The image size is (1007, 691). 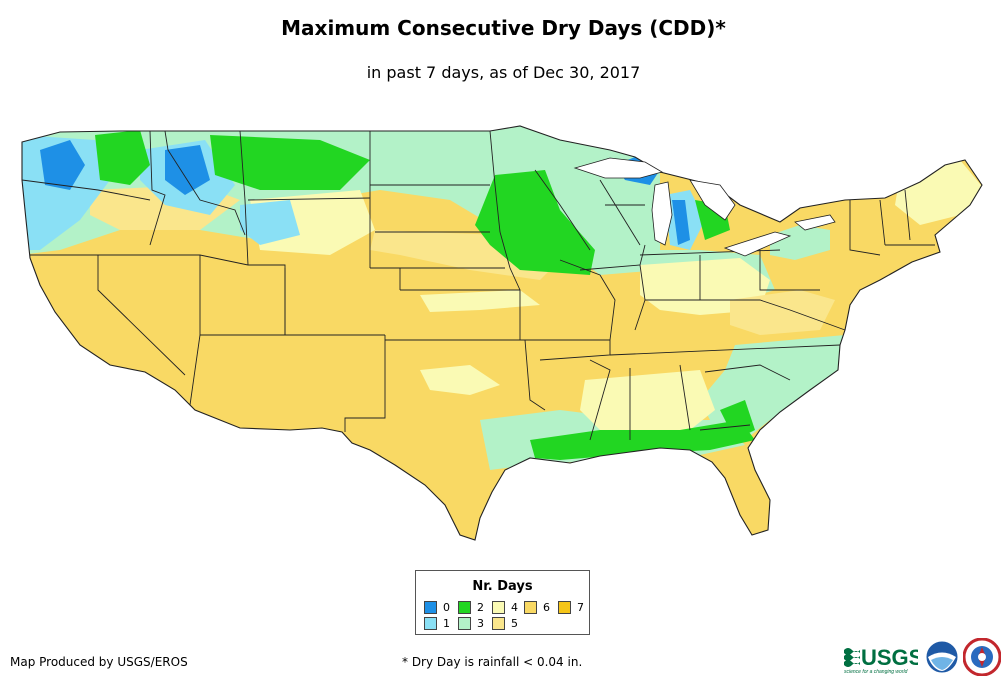 What do you see at coordinates (942, 657) in the screenshot?
I see `noaa-logo` at bounding box center [942, 657].